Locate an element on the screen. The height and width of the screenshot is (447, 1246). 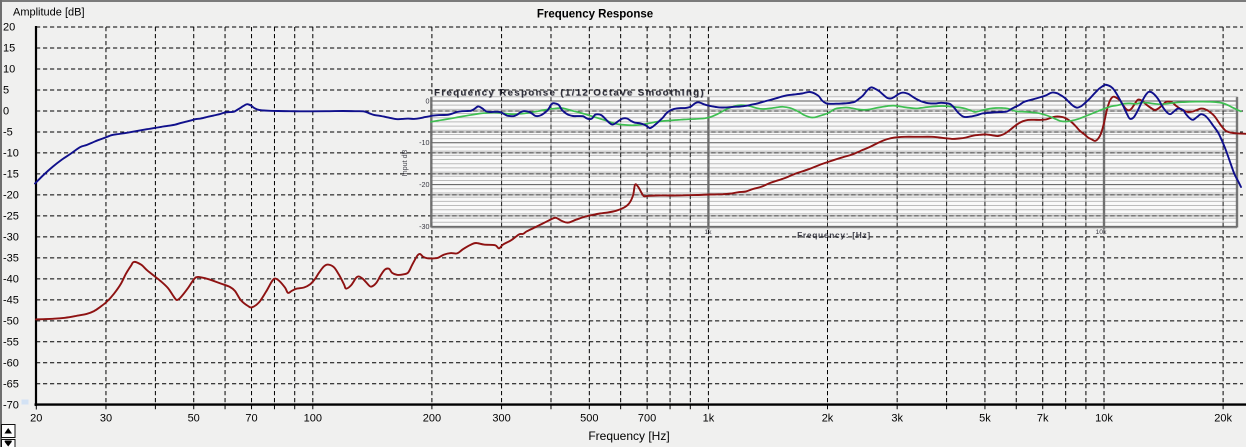
svg-text: -5 is located at coordinates (8, 132).